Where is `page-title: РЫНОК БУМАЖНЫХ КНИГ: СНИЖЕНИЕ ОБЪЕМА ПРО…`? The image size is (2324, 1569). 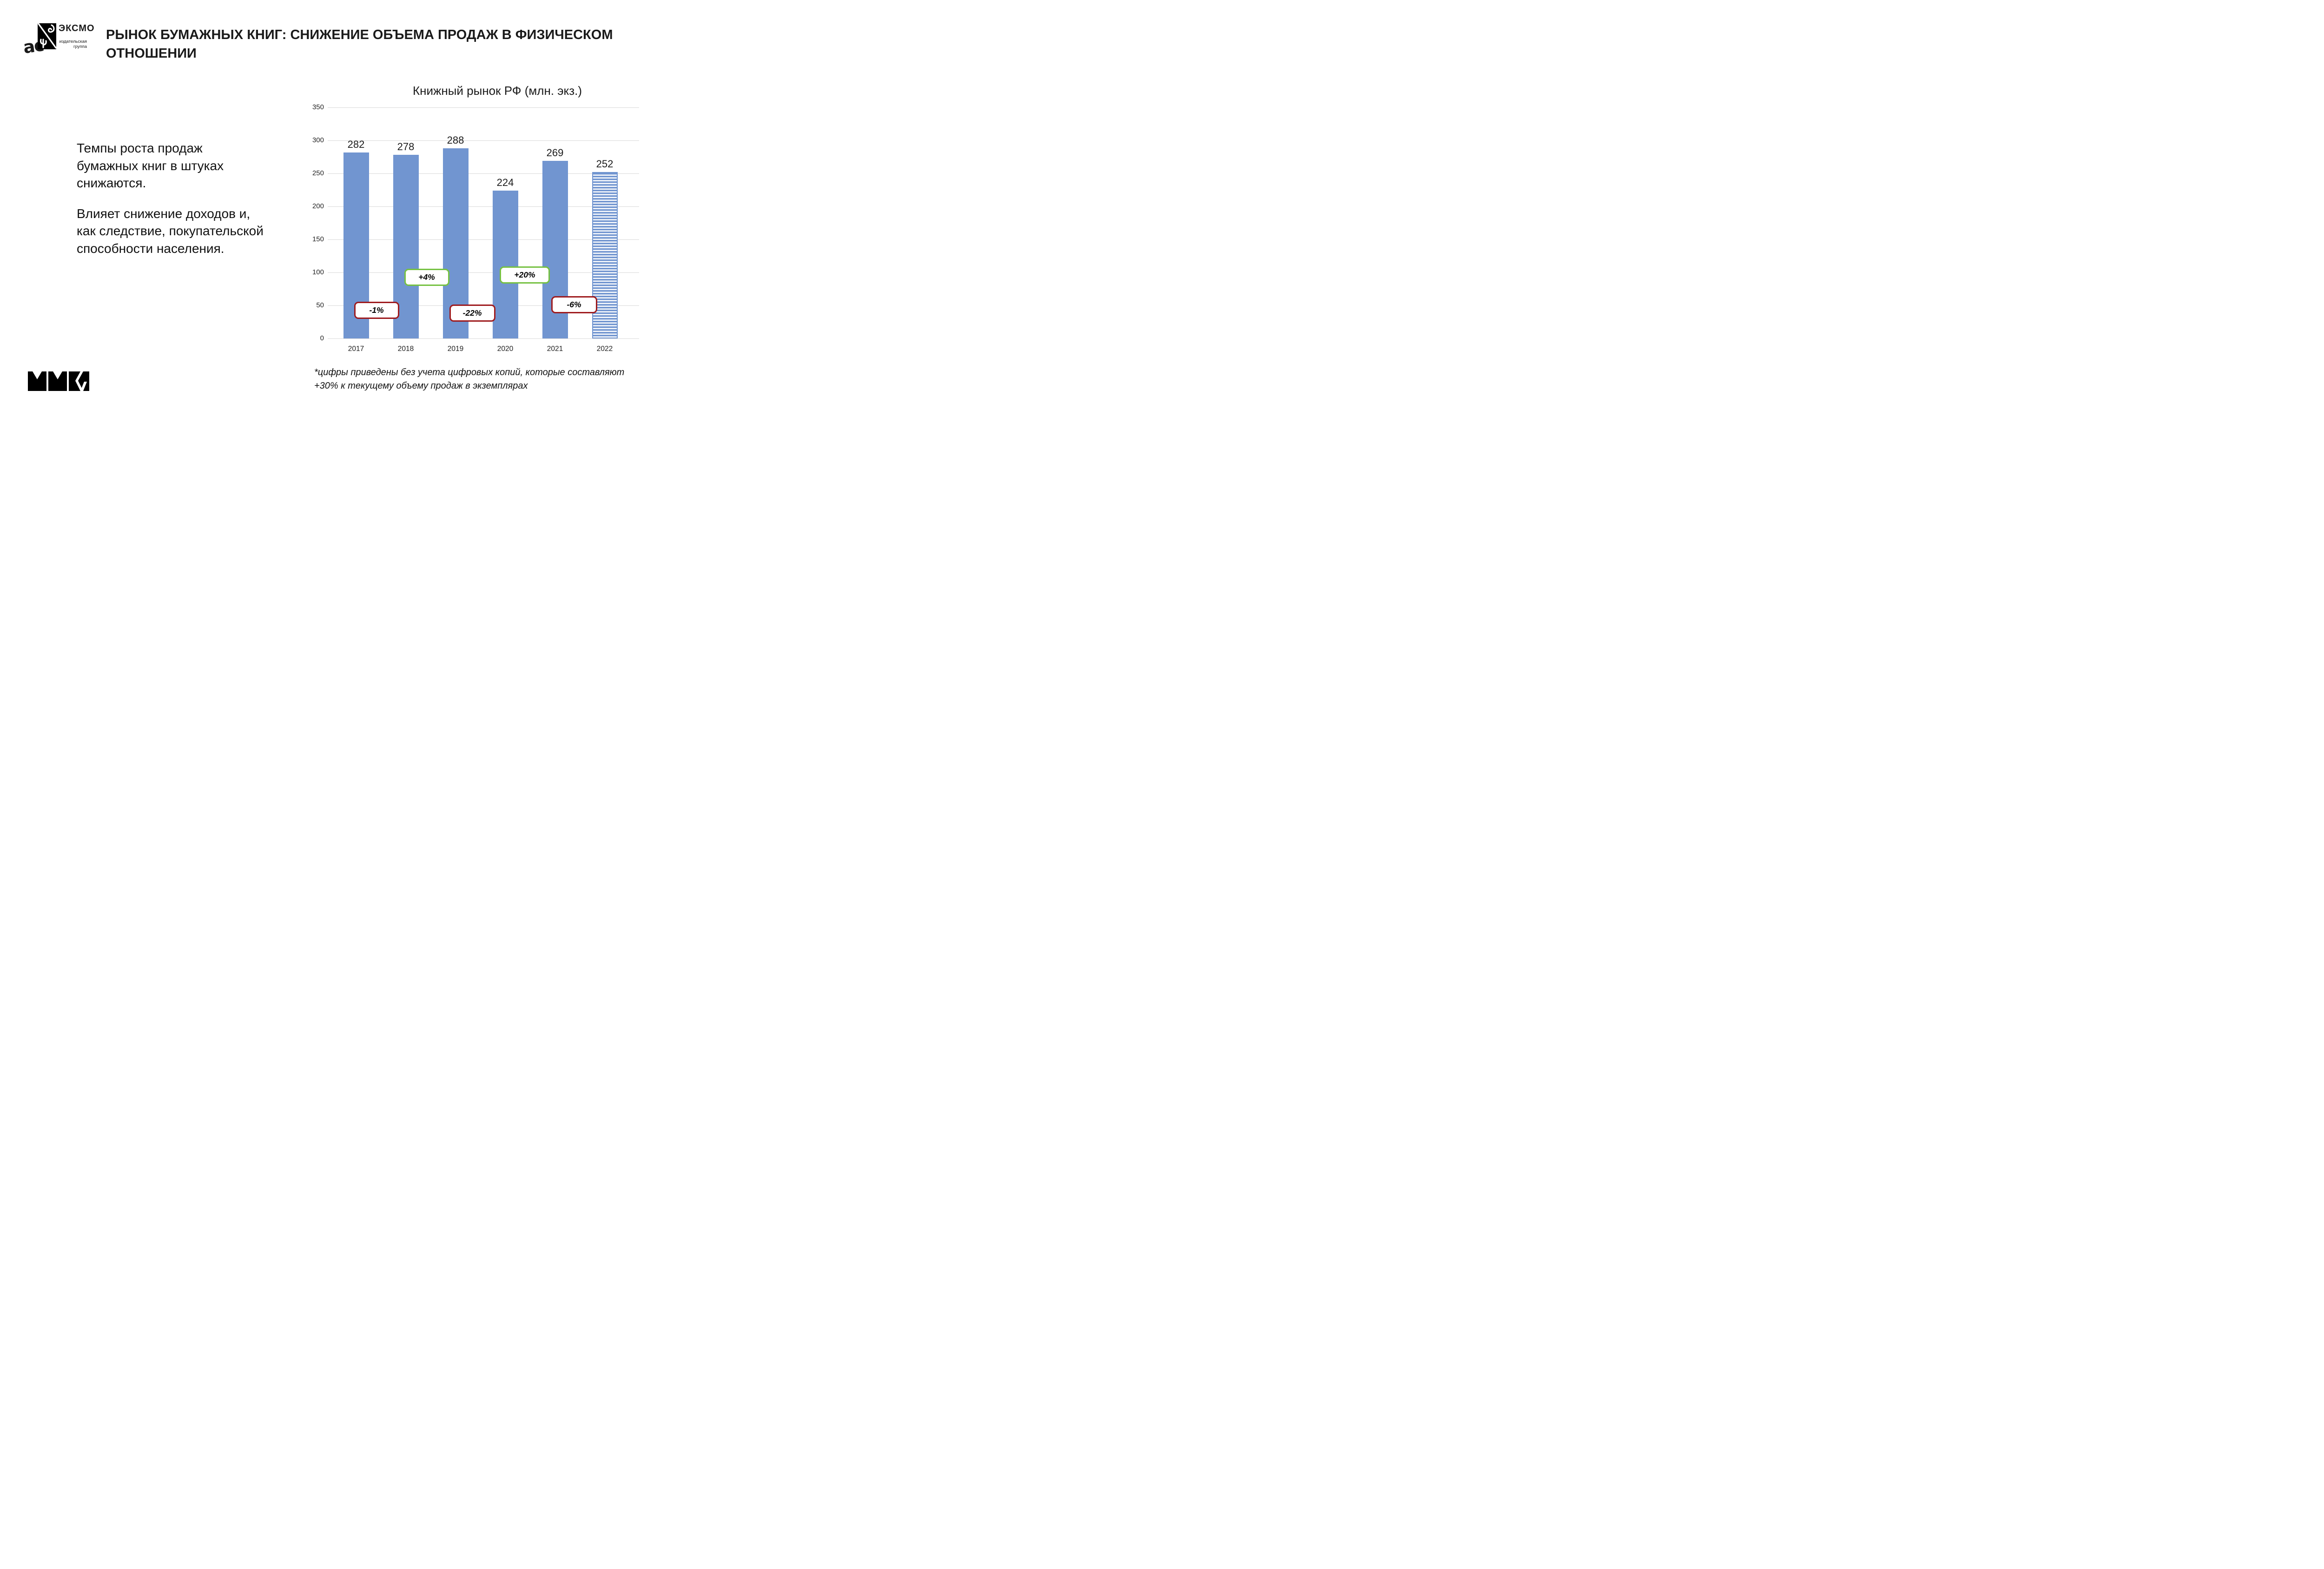
page-title: РЫНОК БУМАЖНЫХ КНИГ: СНИЖЕНИЕ ОБЪЕМА ПРО… is located at coordinates (359, 44).